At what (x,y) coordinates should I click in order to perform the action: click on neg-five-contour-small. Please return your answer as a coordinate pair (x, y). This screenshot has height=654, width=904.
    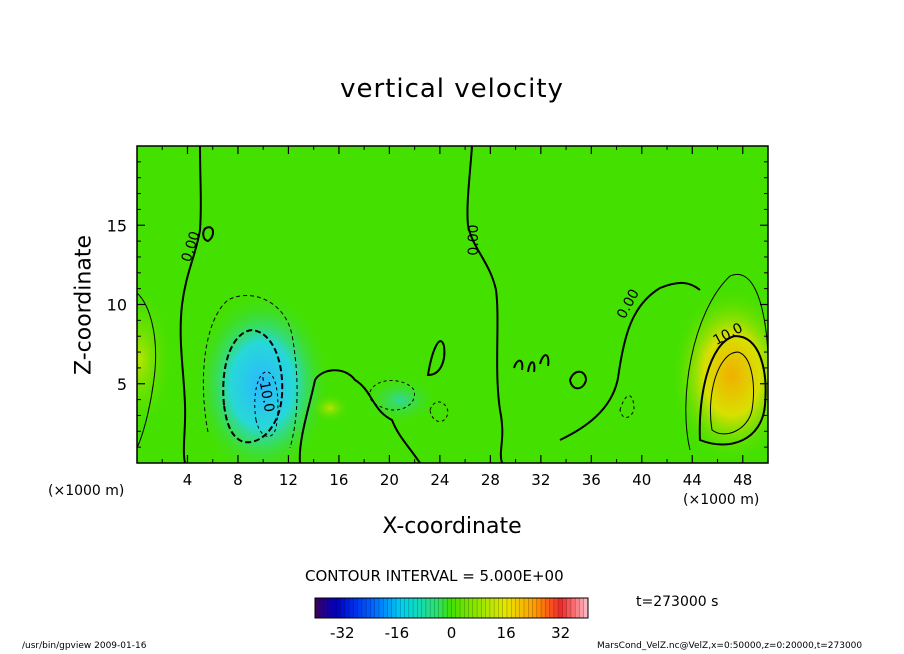
    Looking at the image, I should click on (439, 411).